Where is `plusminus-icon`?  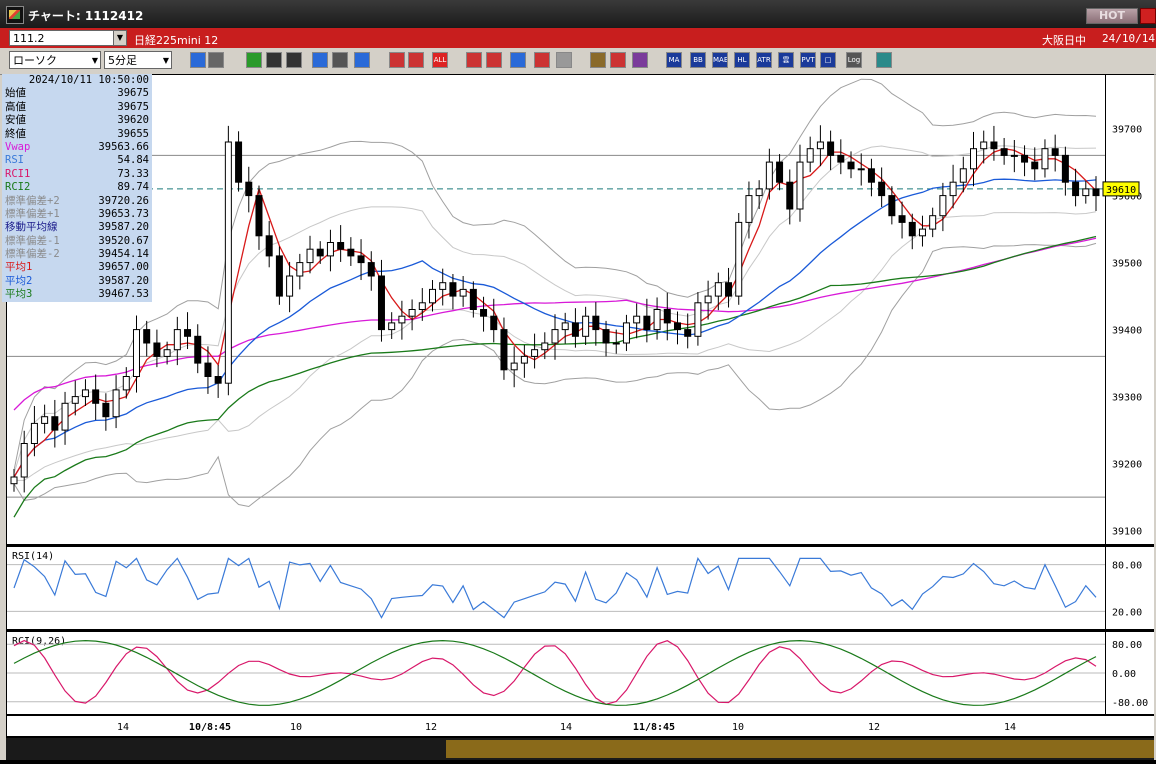
plusminus-icon is located at coordinates (542, 60).